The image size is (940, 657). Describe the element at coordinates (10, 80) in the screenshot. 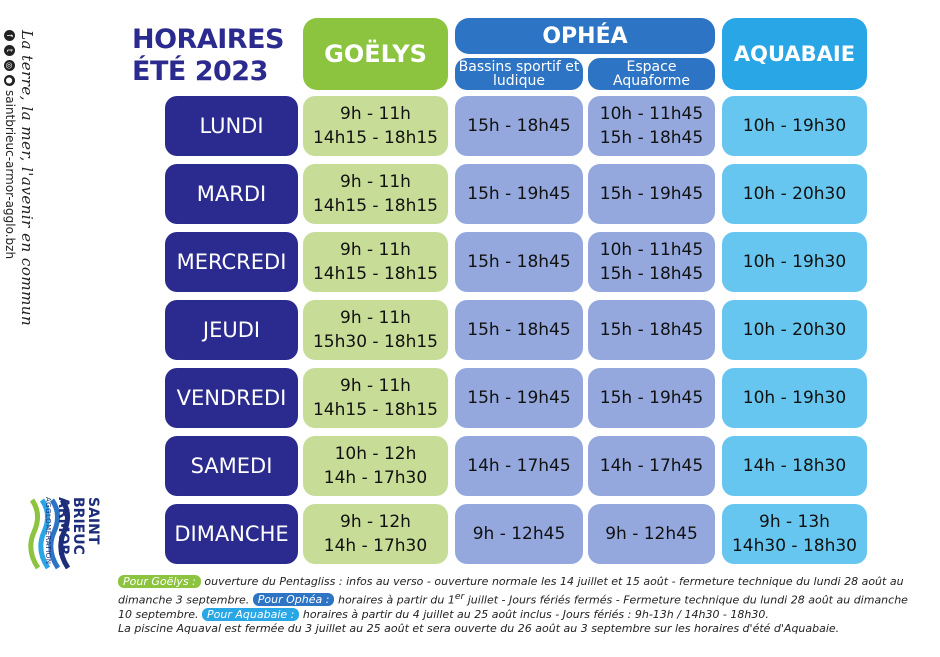

I see `web-icon: ●` at that location.